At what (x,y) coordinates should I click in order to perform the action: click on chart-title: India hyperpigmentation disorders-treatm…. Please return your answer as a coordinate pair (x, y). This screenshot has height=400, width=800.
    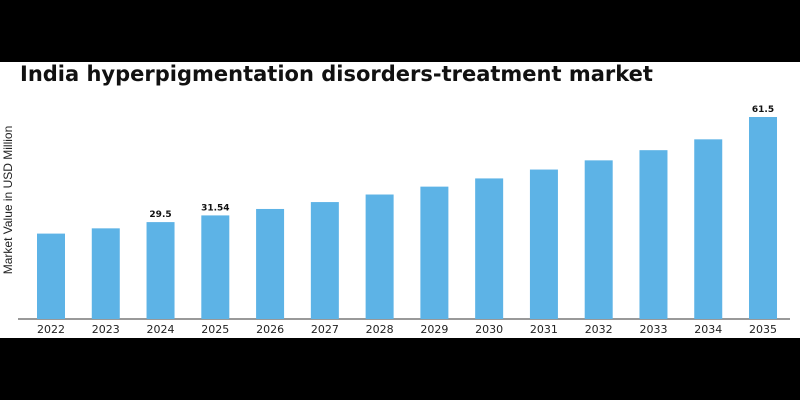
    Looking at the image, I should click on (336, 74).